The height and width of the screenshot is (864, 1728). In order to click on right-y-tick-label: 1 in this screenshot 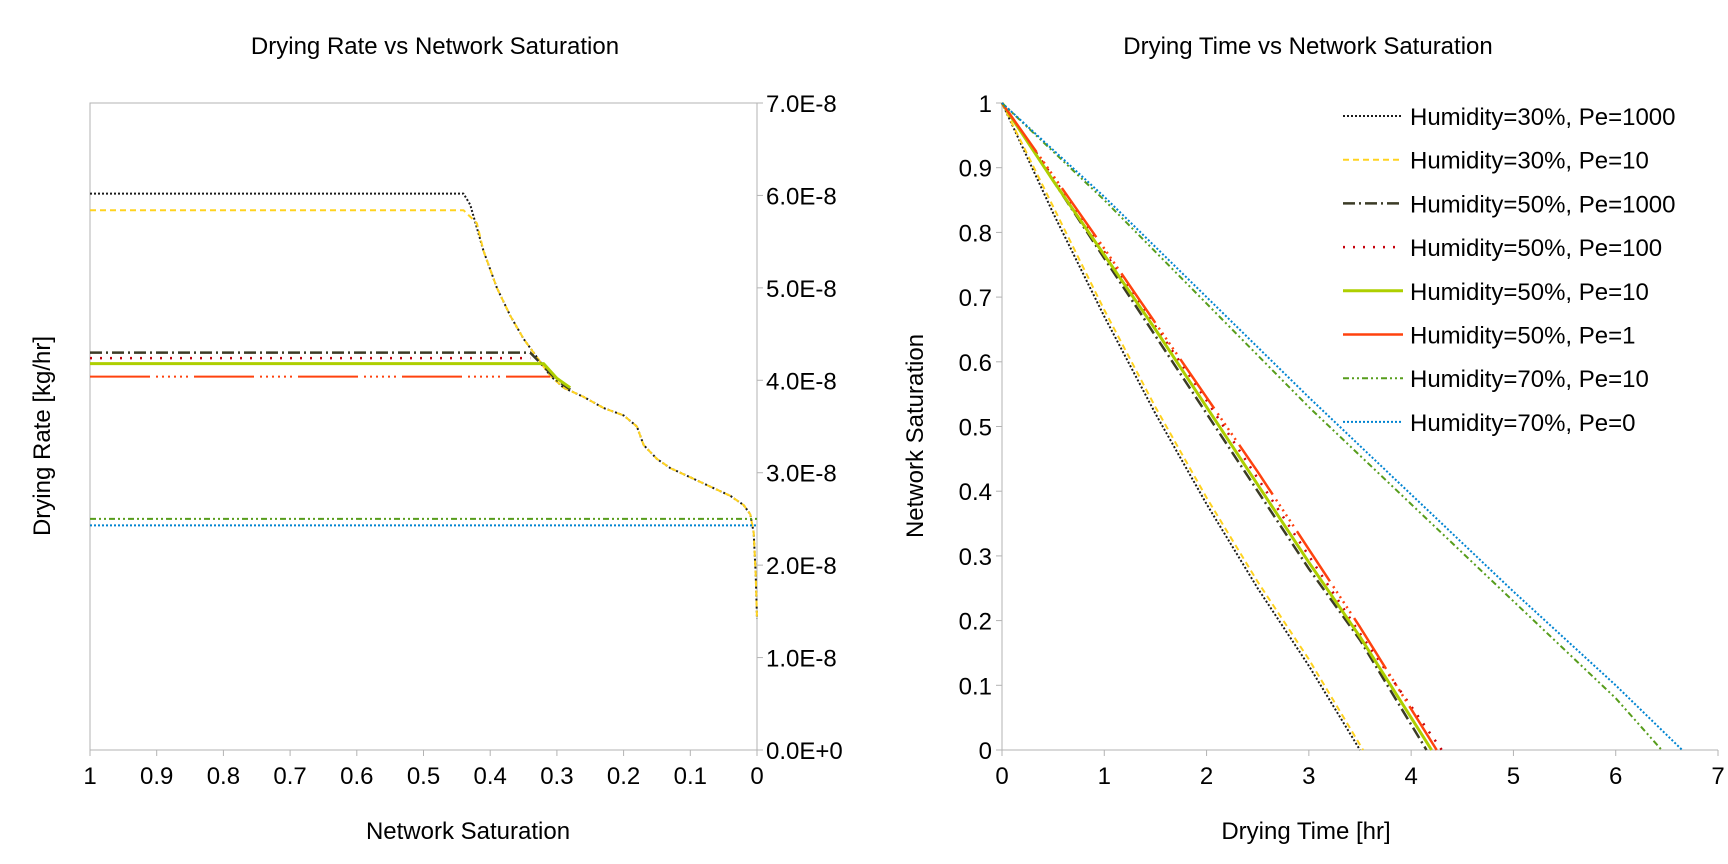, I will do `click(985, 104)`.